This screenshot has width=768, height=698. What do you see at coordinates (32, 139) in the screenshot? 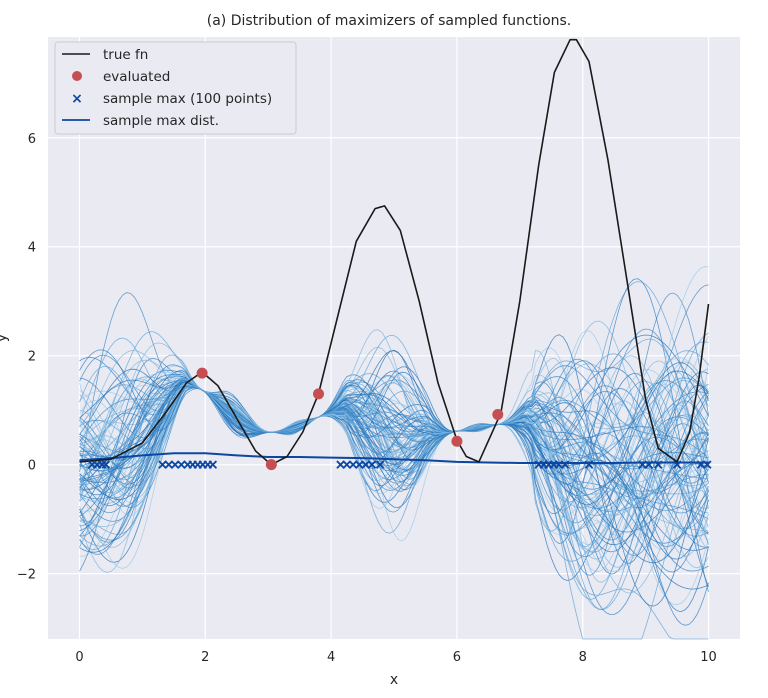
I see `y-tick-label: 6` at bounding box center [32, 139].